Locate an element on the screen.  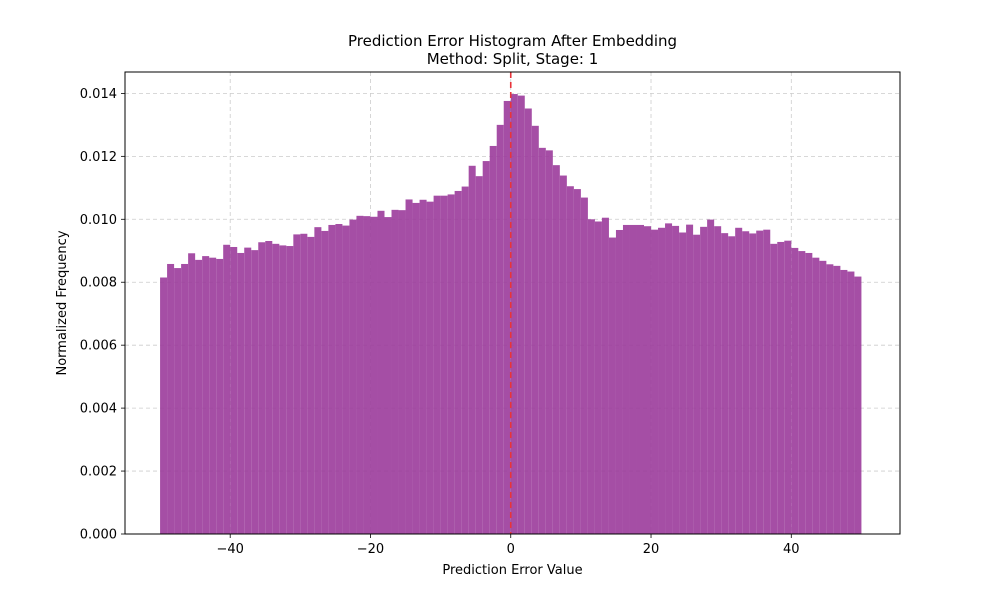
x-axis-label: Prediction Error Value is located at coordinates (512, 570).